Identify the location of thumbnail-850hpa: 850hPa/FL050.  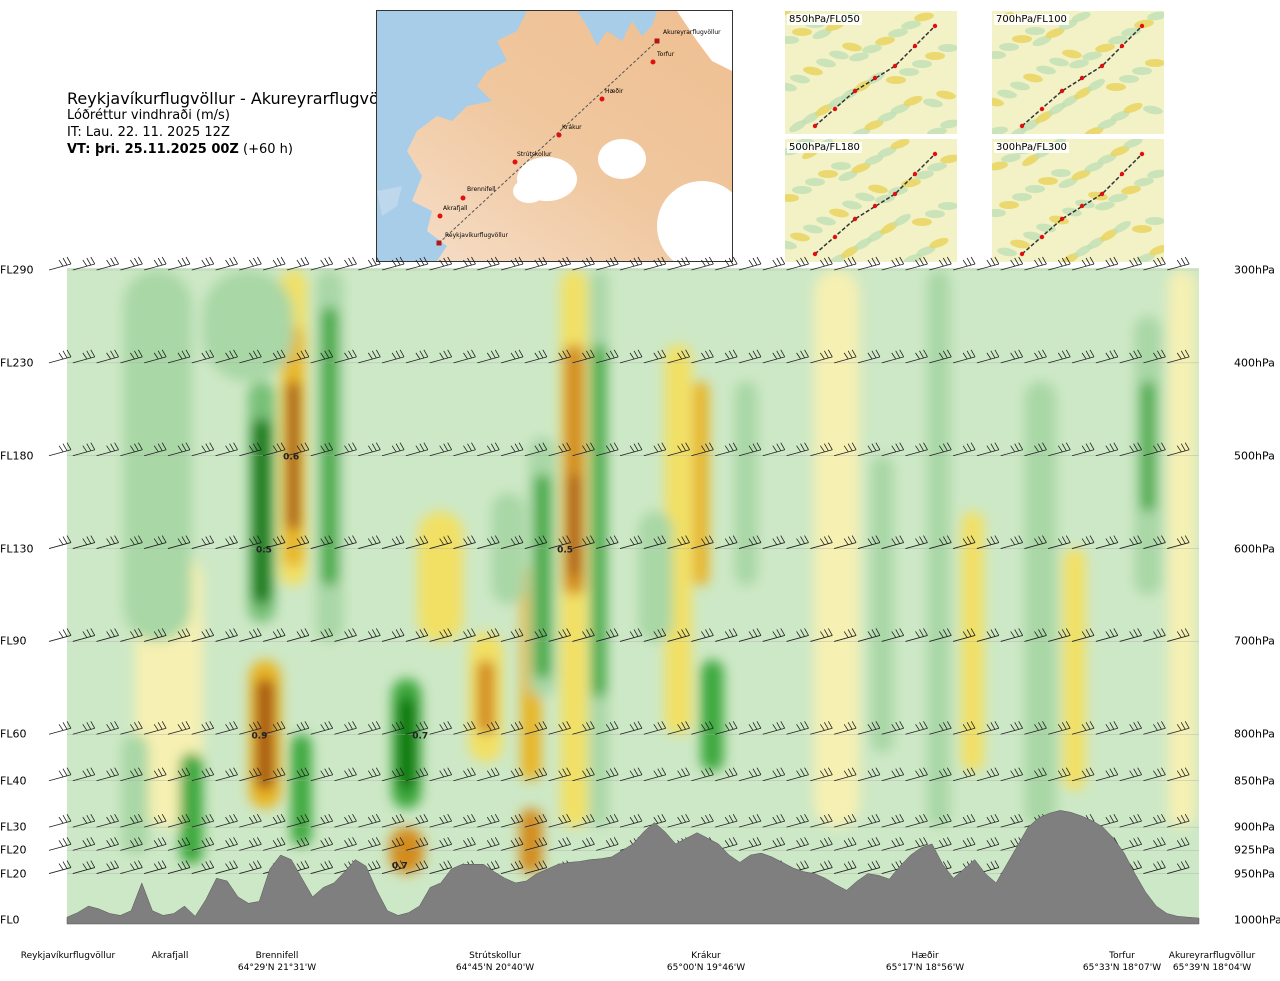
(871, 72).